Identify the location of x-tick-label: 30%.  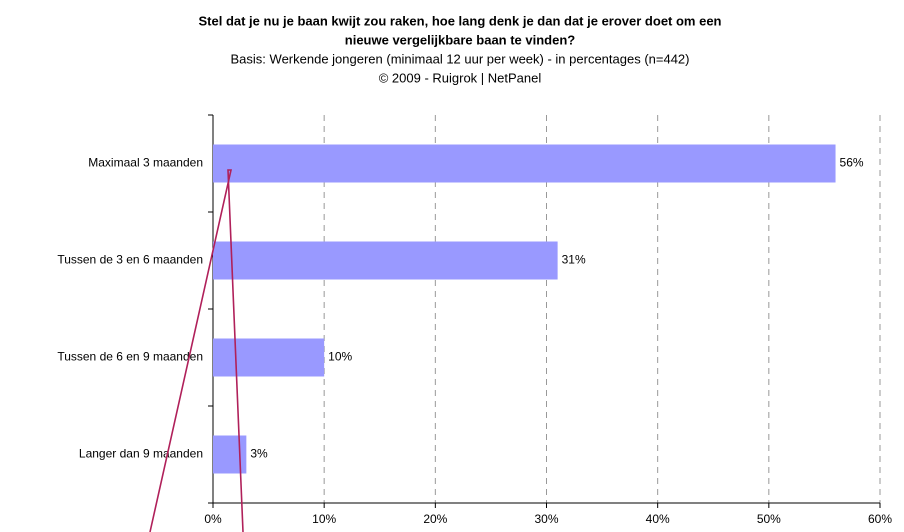
(546, 519).